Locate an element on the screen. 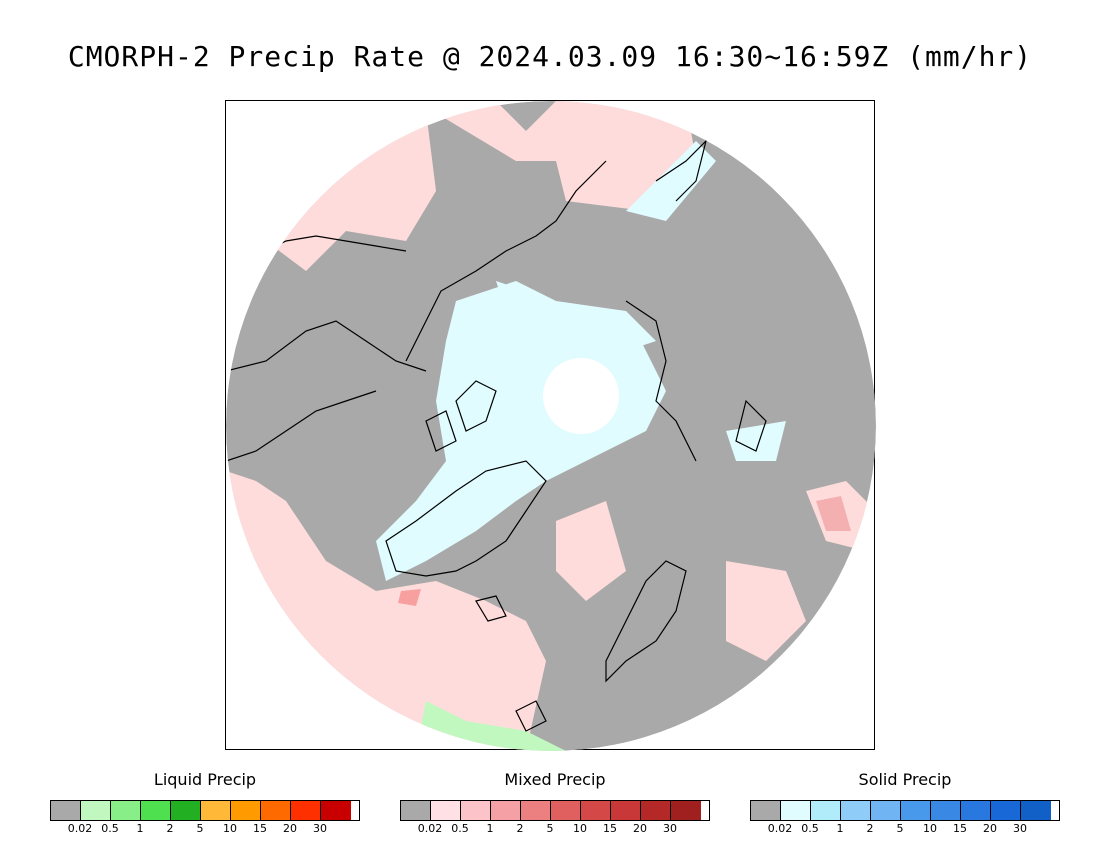  legend-liquid: Liquid Precip 0.02 0.5 1 2 5 10 15 20 30 is located at coordinates (205, 803).